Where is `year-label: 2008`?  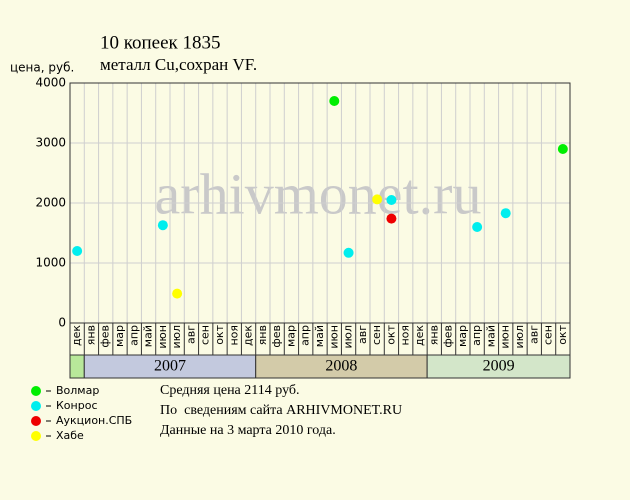 year-label: 2008 is located at coordinates (341, 366).